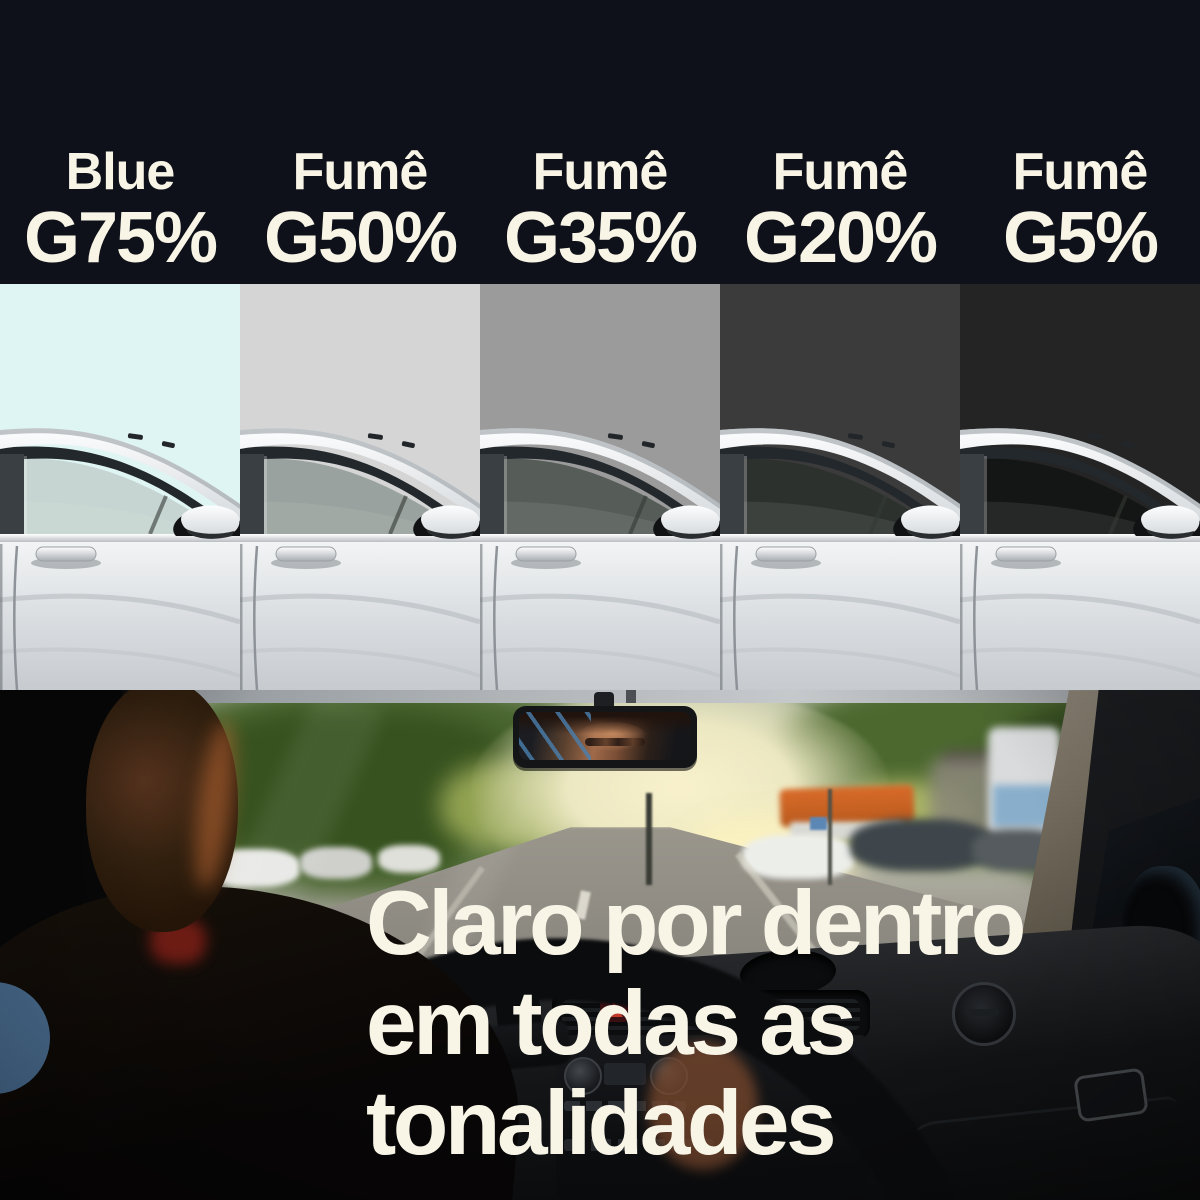  What do you see at coordinates (360, 238) in the screenshot?
I see `tint-grade: G50%` at bounding box center [360, 238].